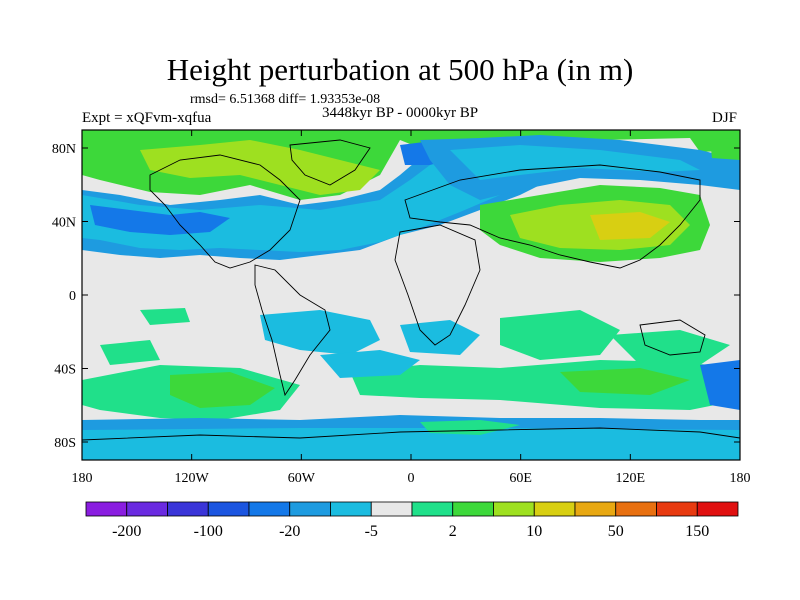 The image size is (800, 600). What do you see at coordinates (725, 149) in the screenshot?
I see `contour-ne-corner` at bounding box center [725, 149].